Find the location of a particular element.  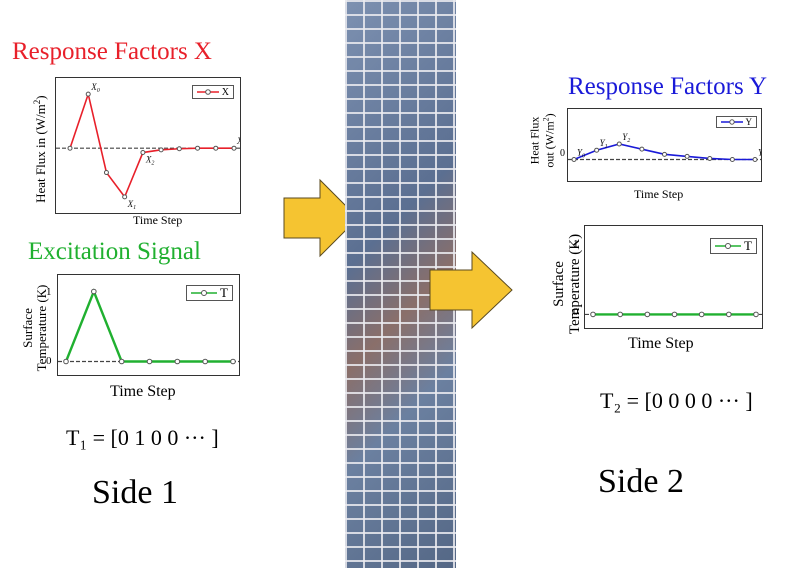

response-y-ytick-0: 0 is located at coordinates (562, 153).